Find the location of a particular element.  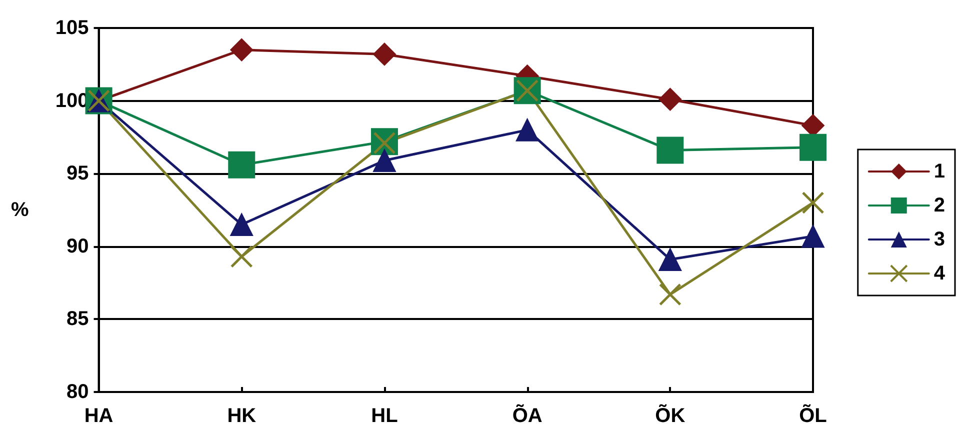

x-tick-label: ÕA is located at coordinates (527, 415).